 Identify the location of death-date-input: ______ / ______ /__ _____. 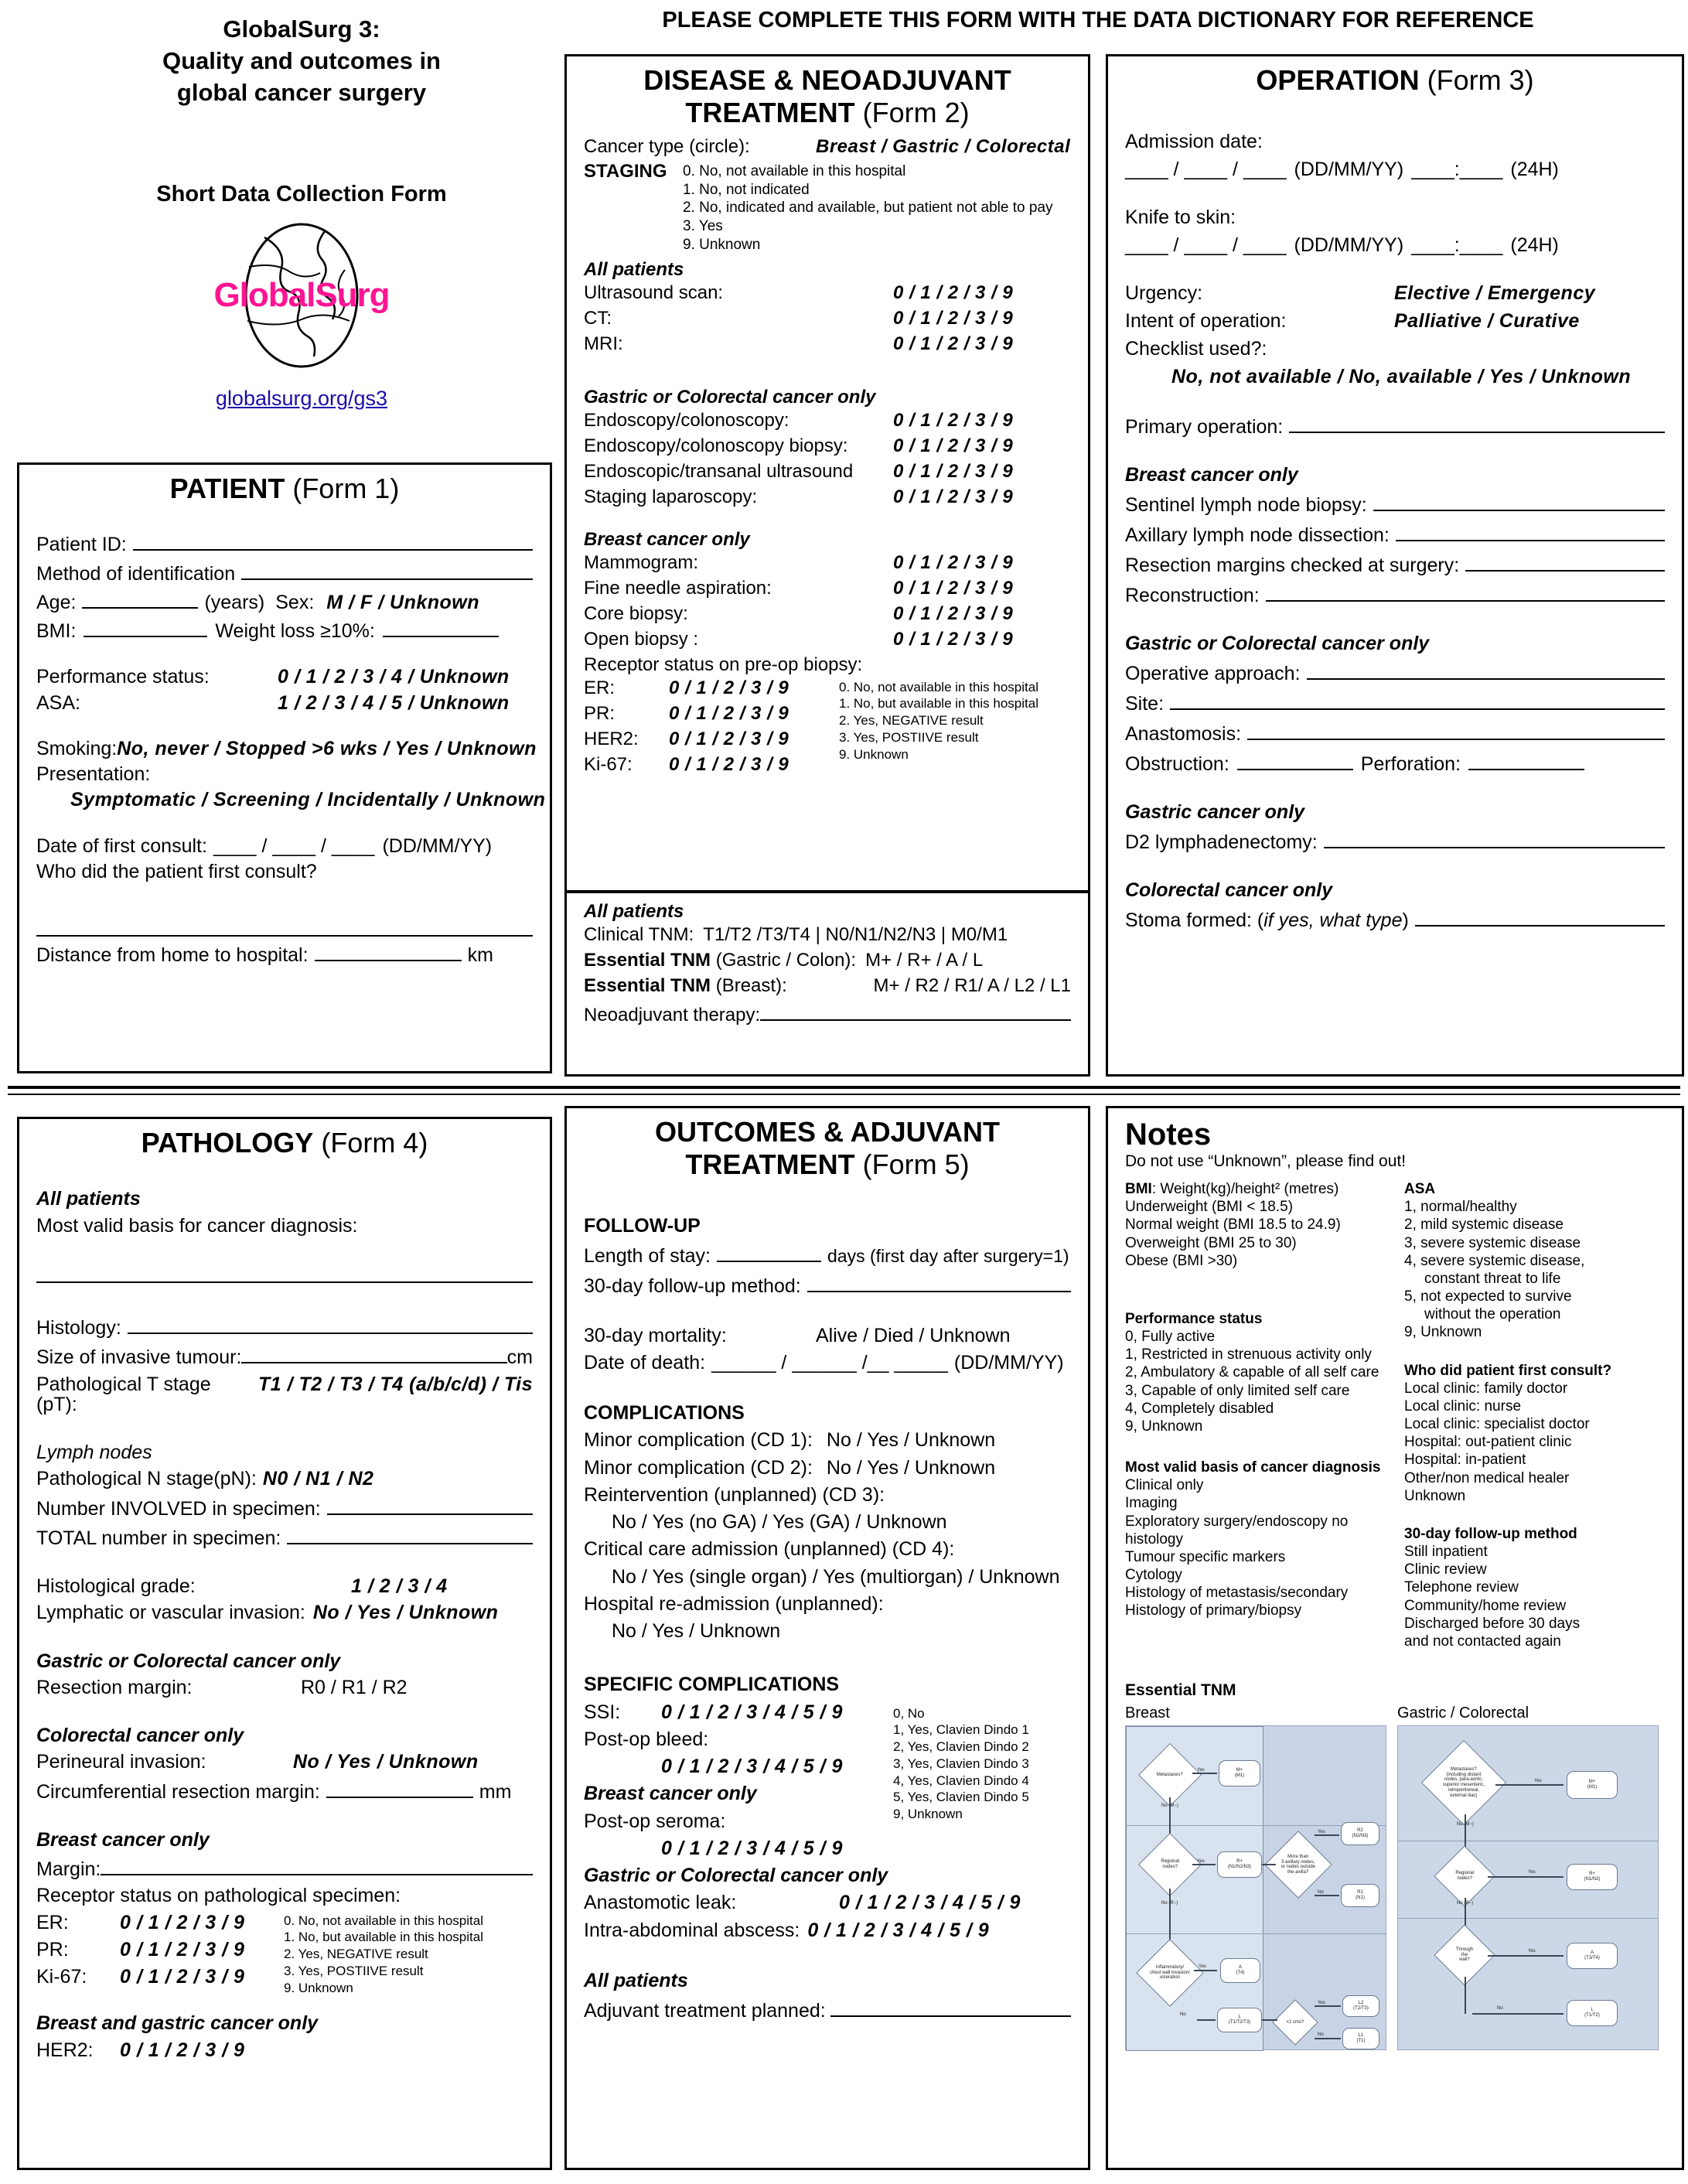
(829, 1363).